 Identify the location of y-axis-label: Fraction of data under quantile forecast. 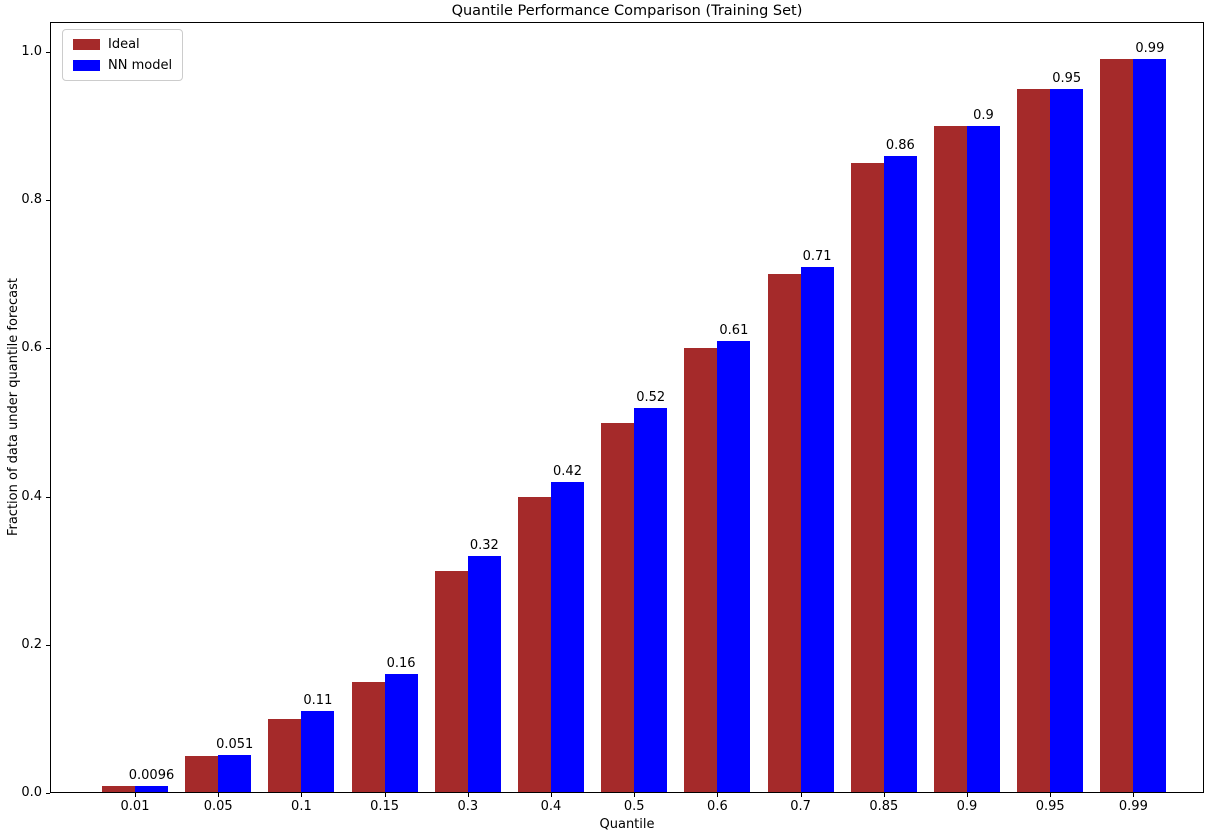
(13, 407).